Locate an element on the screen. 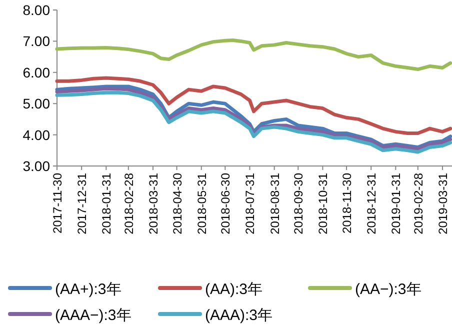 The image size is (452, 329). legend-label: (AA−):3年 is located at coordinates (388, 289).